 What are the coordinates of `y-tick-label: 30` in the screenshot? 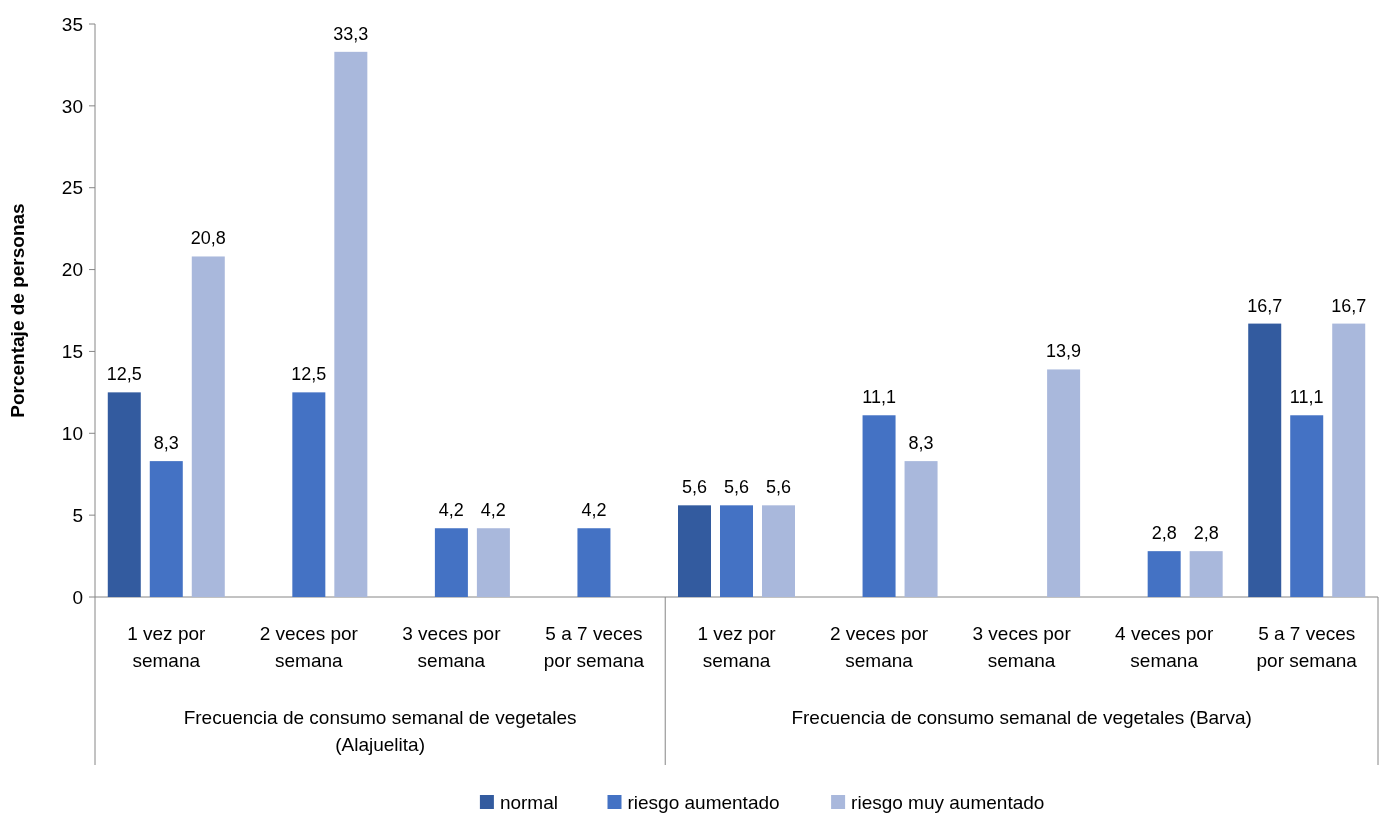 It's located at (72, 106).